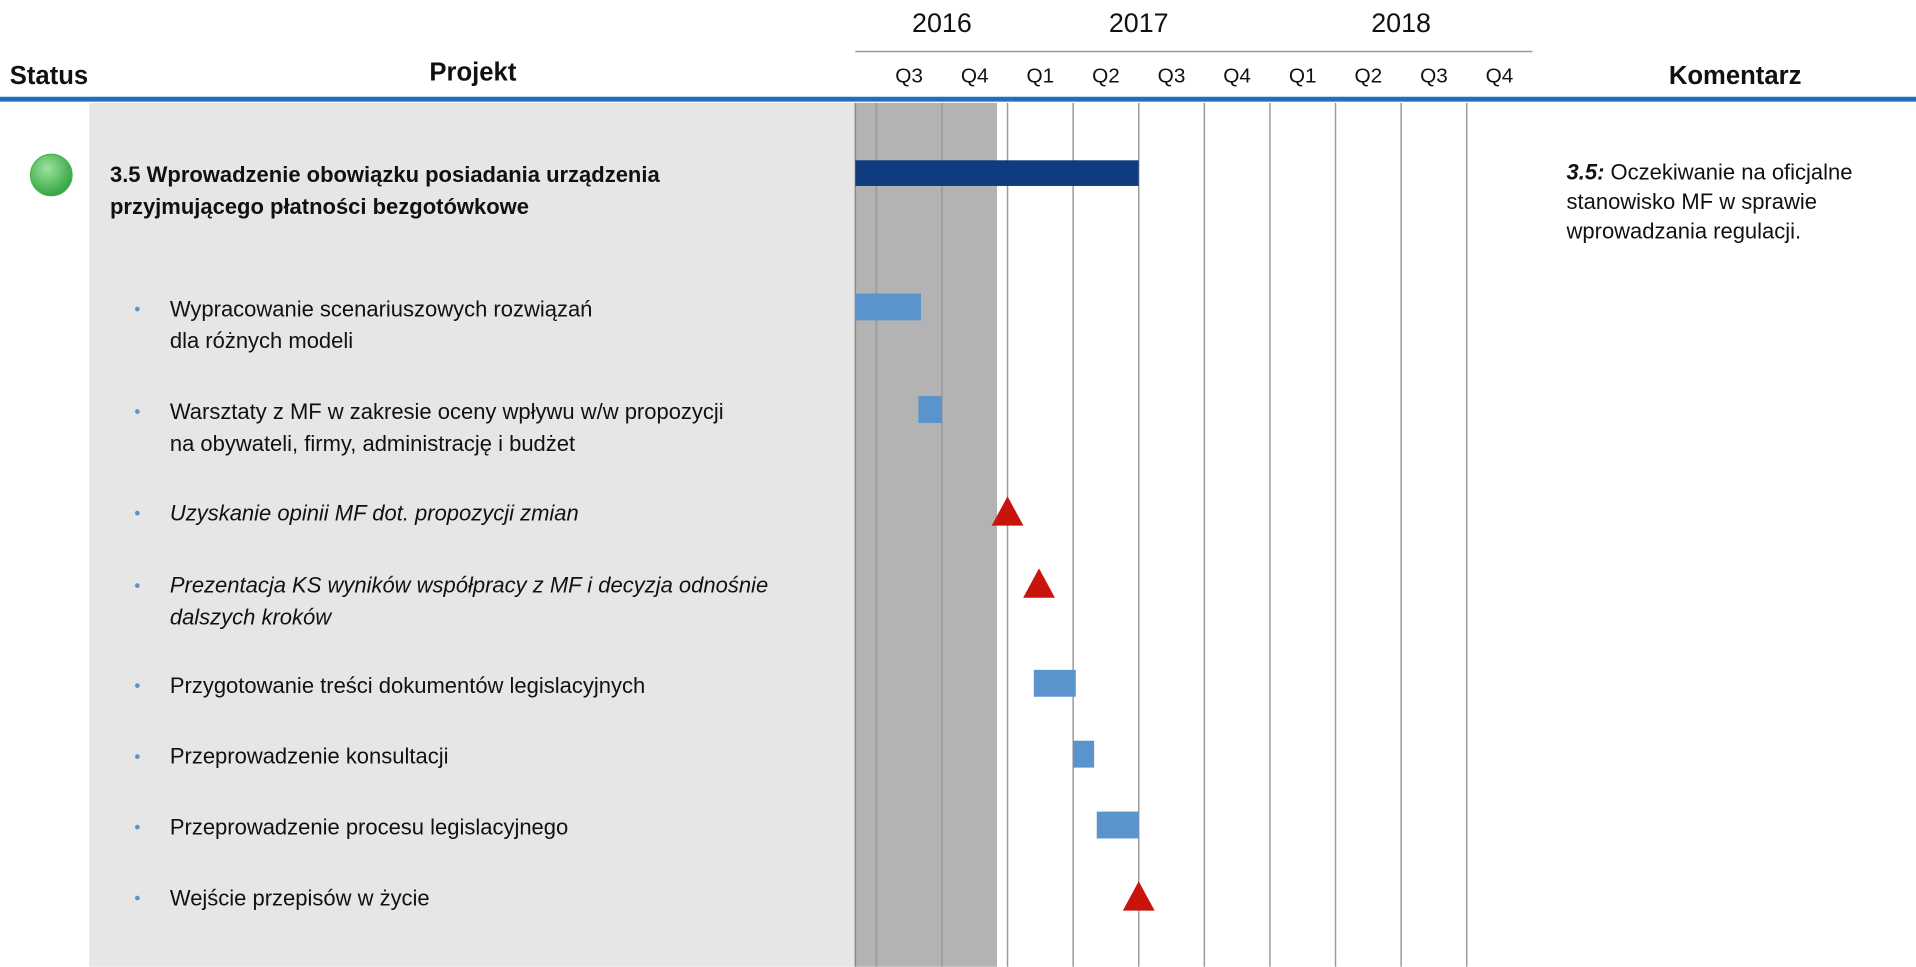 The height and width of the screenshot is (967, 1916). What do you see at coordinates (1401, 23) in the screenshot?
I see `year-label: 2018` at bounding box center [1401, 23].